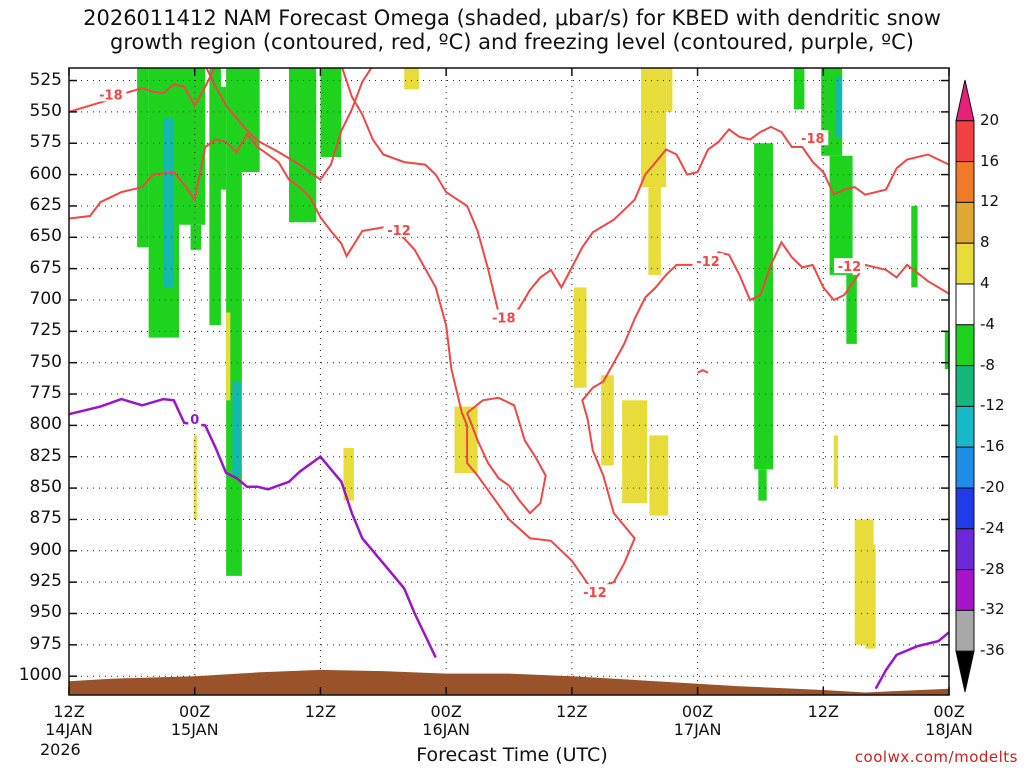 This screenshot has height=768, width=1024. Describe the element at coordinates (965, 100) in the screenshot. I see `colorbar-top-arrow` at that location.